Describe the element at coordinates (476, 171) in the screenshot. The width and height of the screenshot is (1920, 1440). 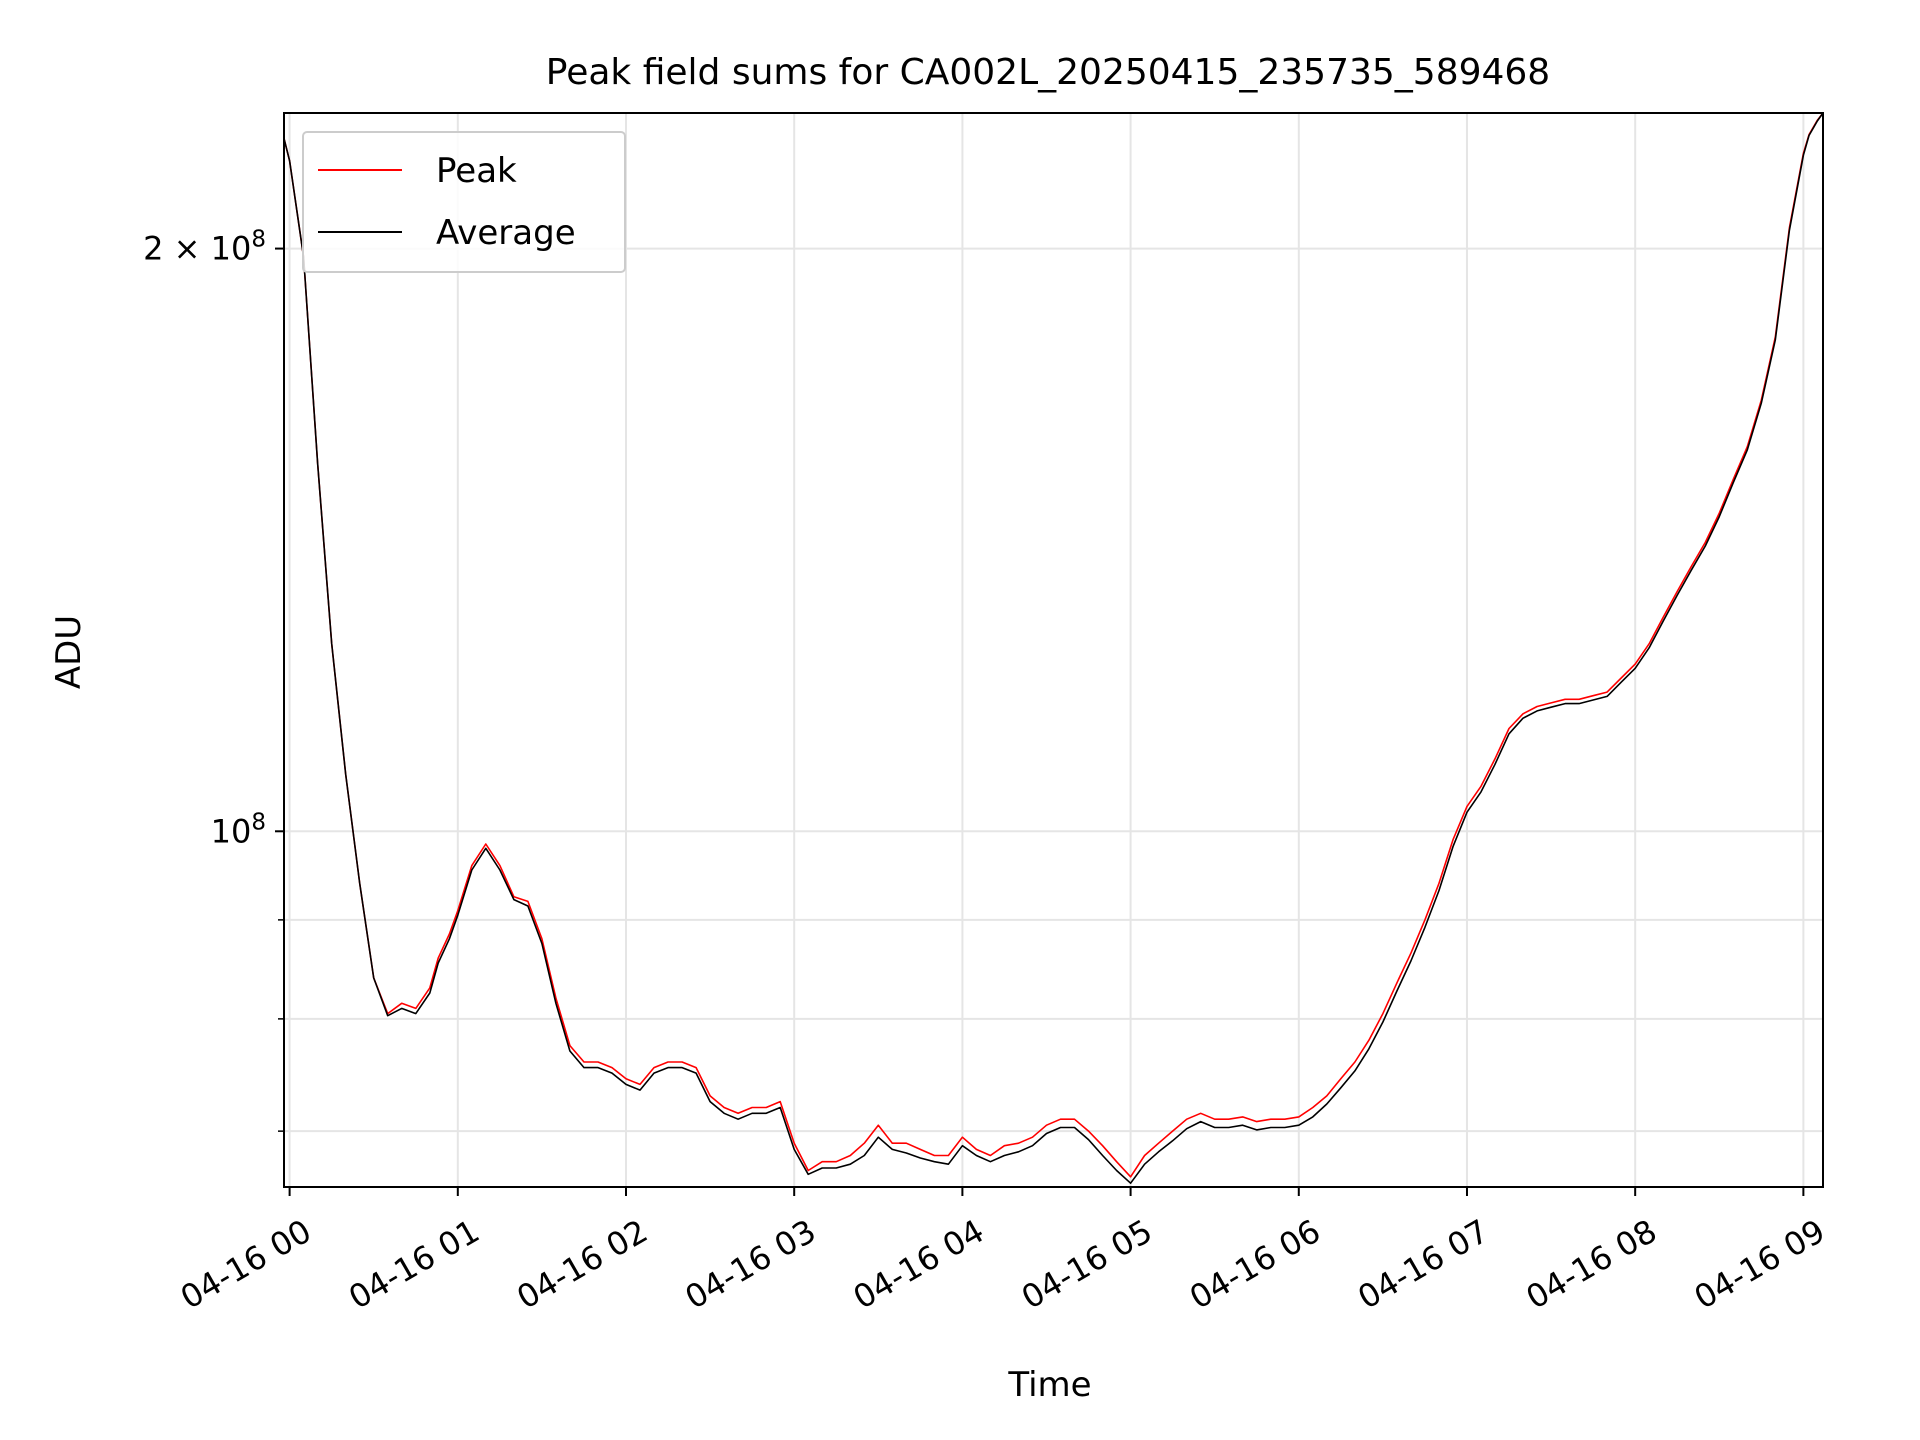
I see `legend-label-peak: Peak` at that location.